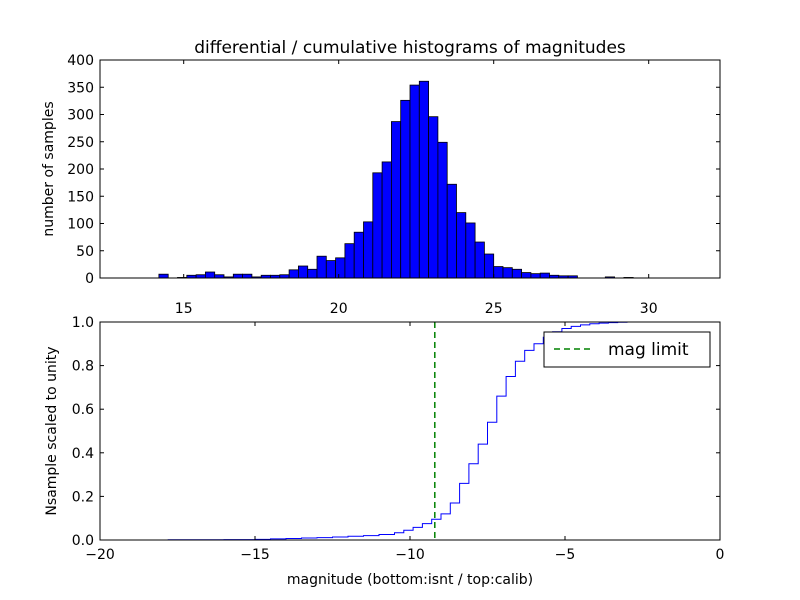 The height and width of the screenshot is (600, 800). I want to click on bottom-ytick-label: 0.4, so click(83, 454).